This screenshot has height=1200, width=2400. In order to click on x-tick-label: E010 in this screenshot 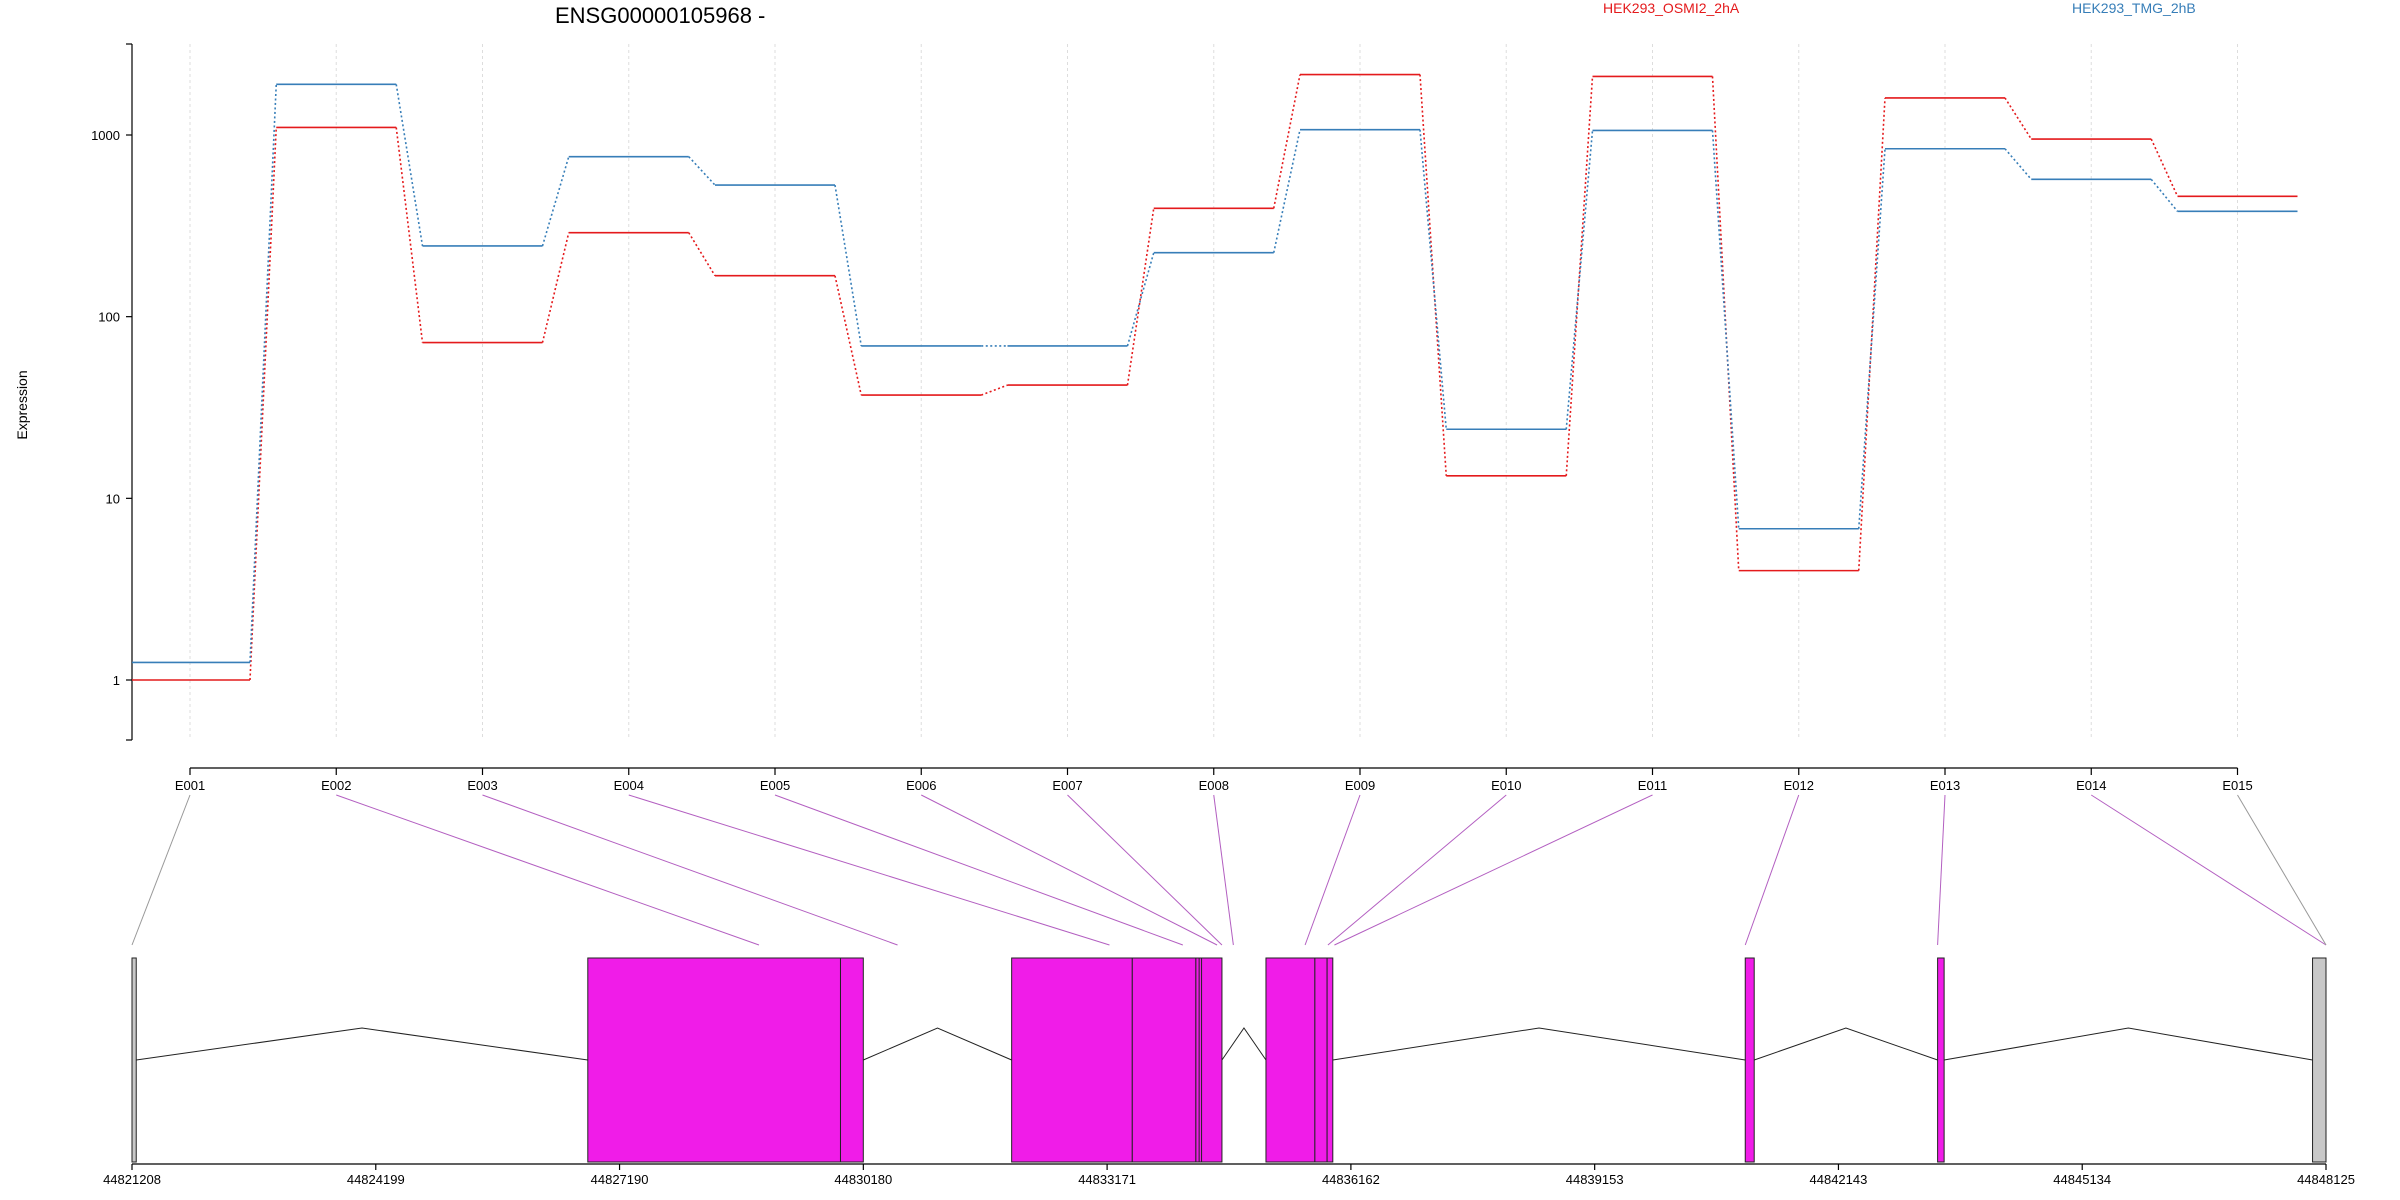, I will do `click(1506, 785)`.